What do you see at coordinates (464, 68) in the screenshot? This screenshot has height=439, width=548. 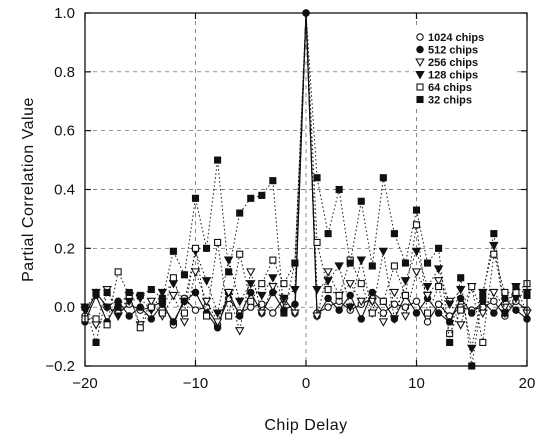 I see `legend-background` at bounding box center [464, 68].